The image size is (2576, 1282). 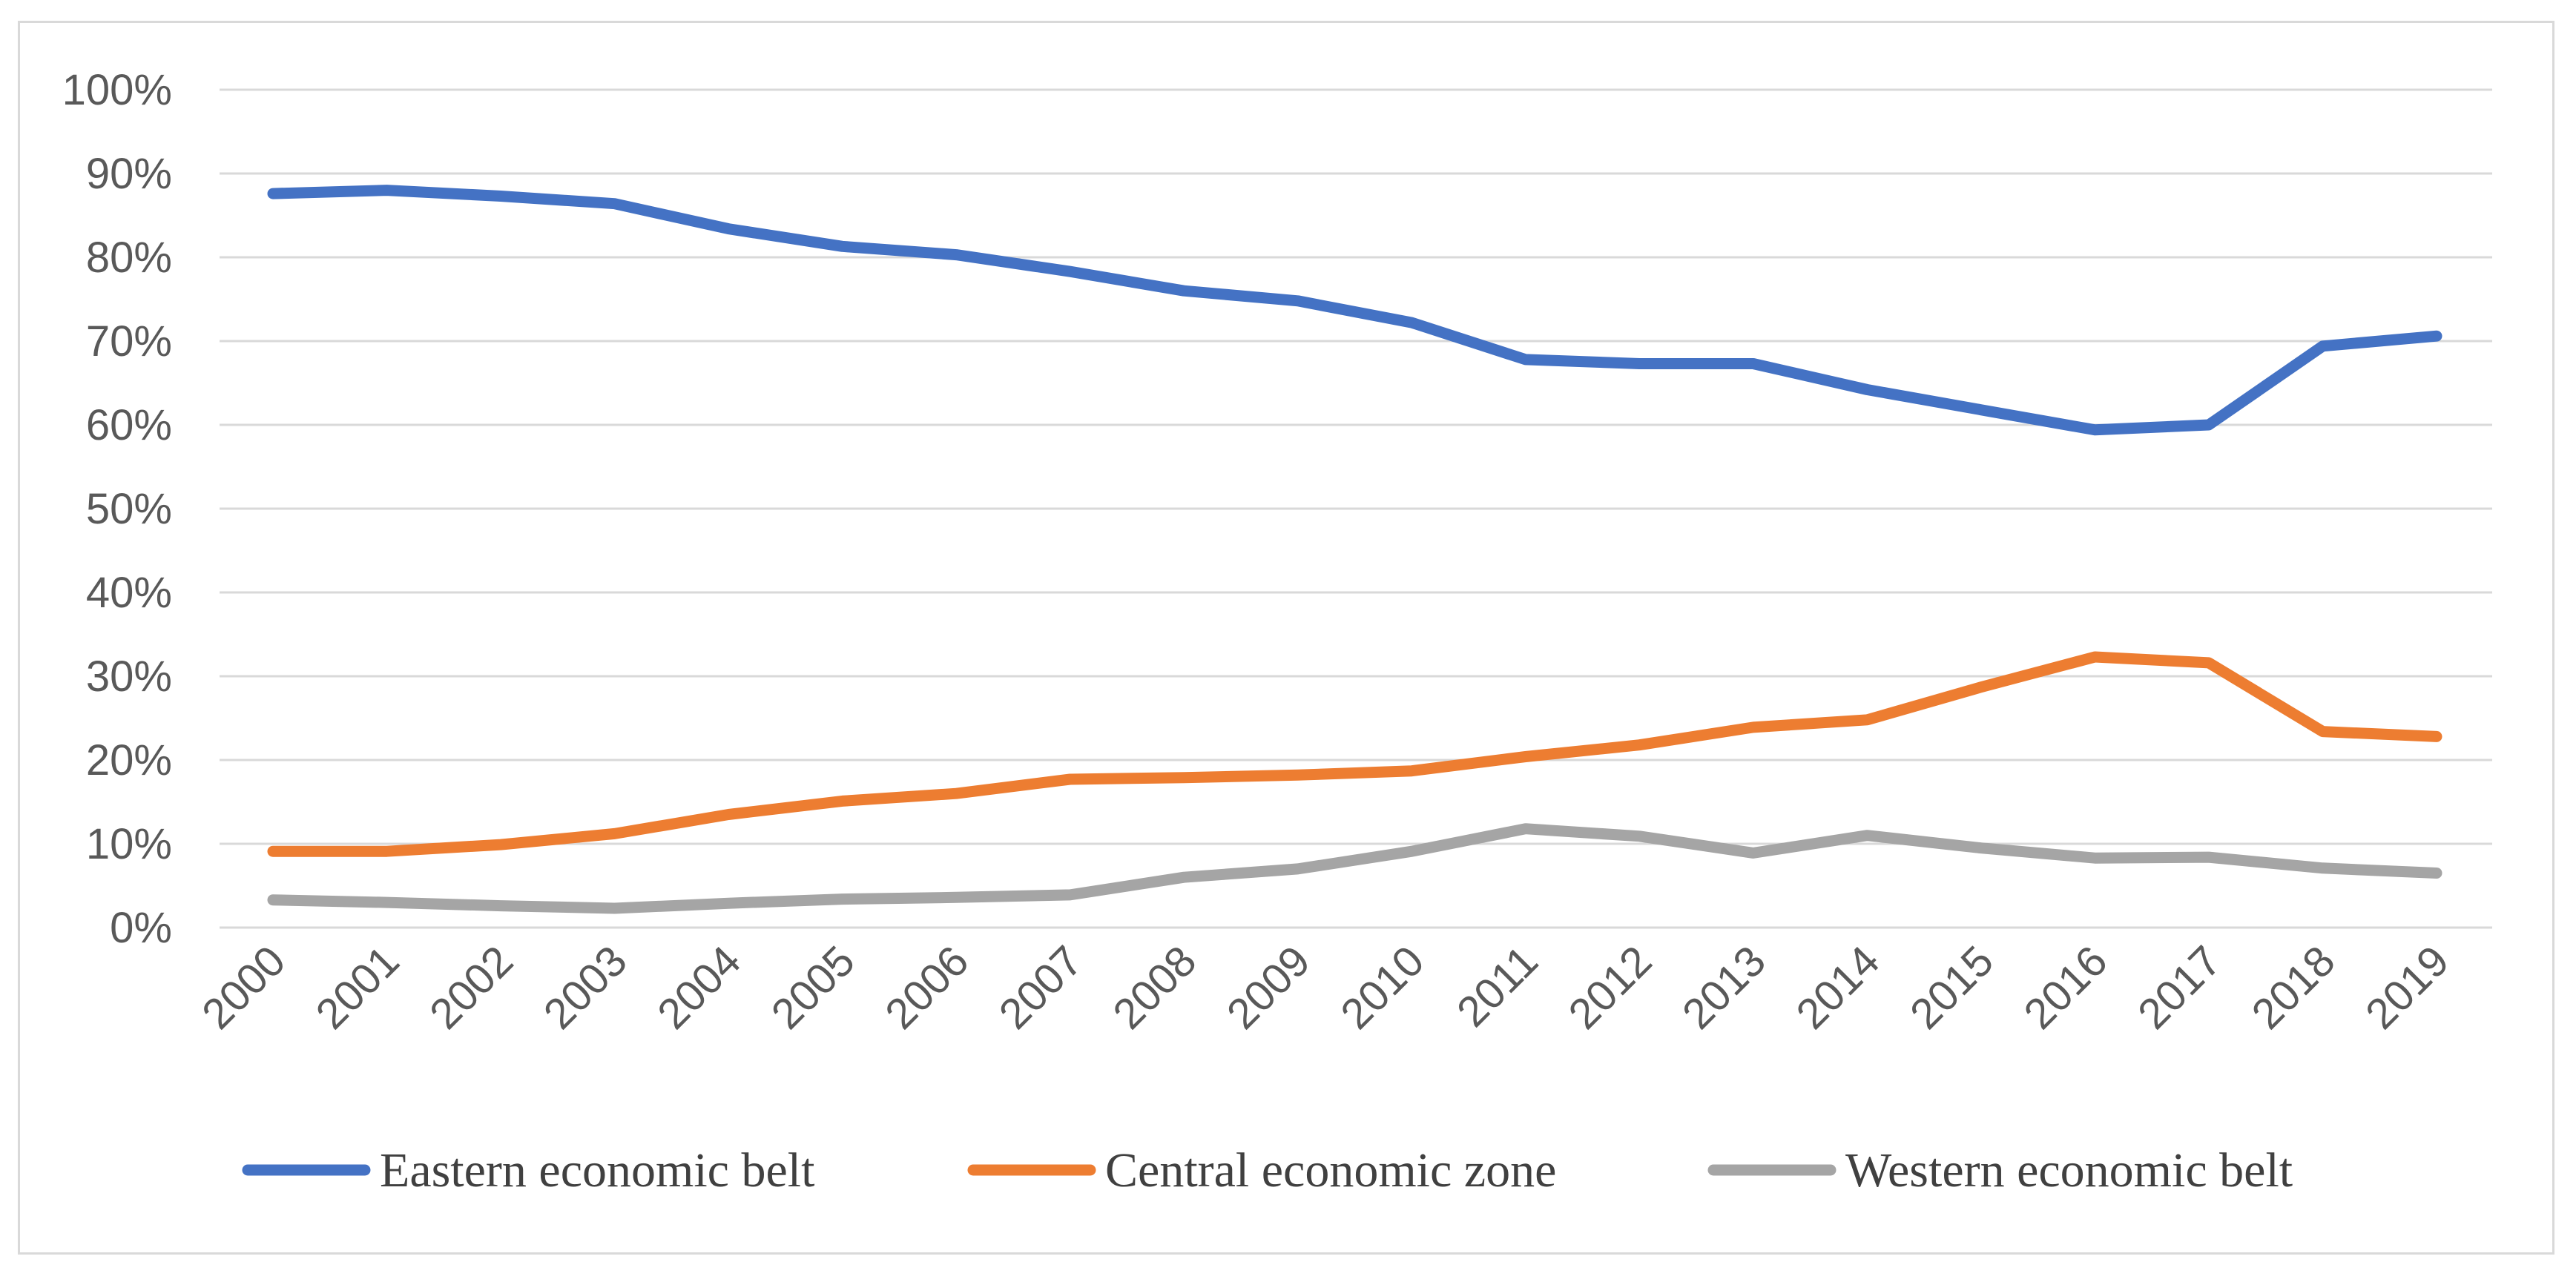 I want to click on x-tick-label: 2012, so click(x=1610, y=987).